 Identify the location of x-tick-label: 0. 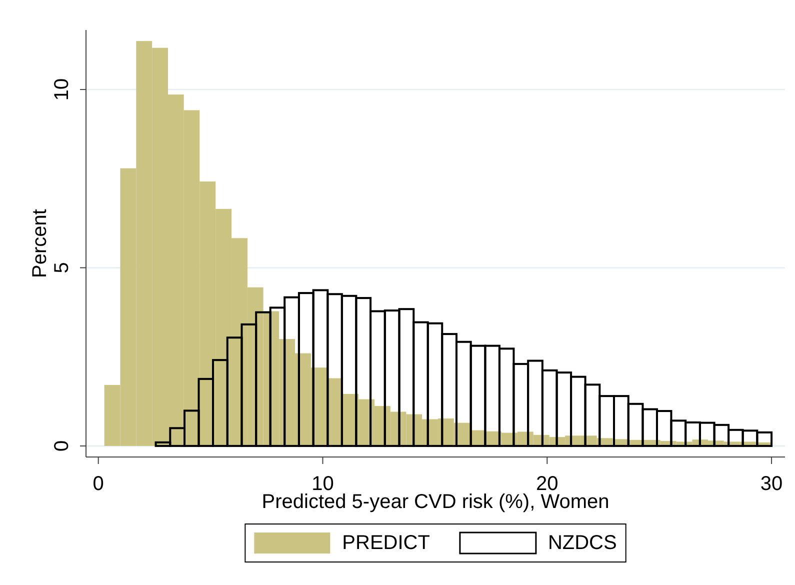
(98, 484).